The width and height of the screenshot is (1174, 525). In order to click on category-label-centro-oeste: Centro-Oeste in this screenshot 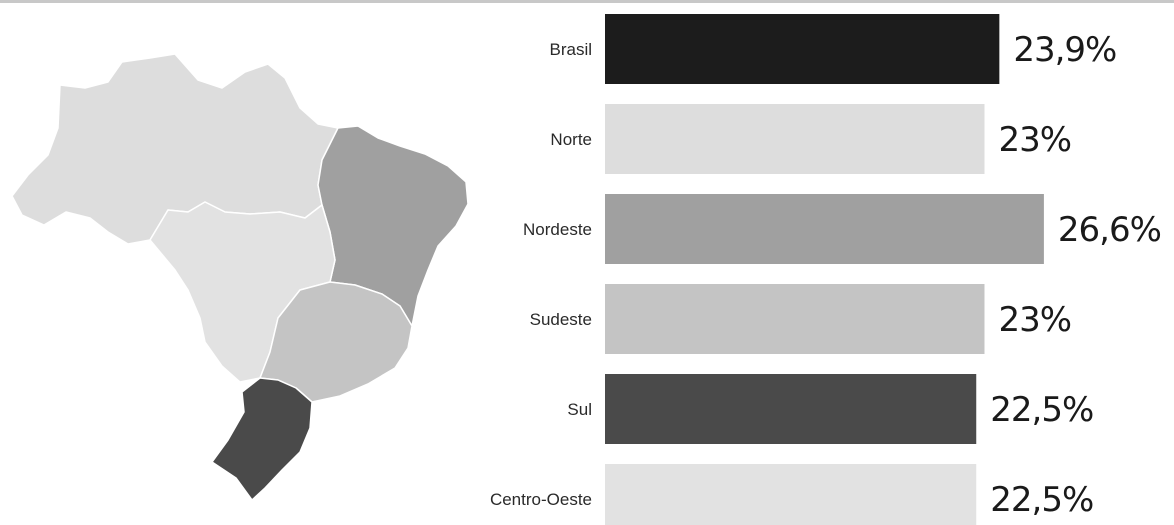, I will do `click(541, 499)`.